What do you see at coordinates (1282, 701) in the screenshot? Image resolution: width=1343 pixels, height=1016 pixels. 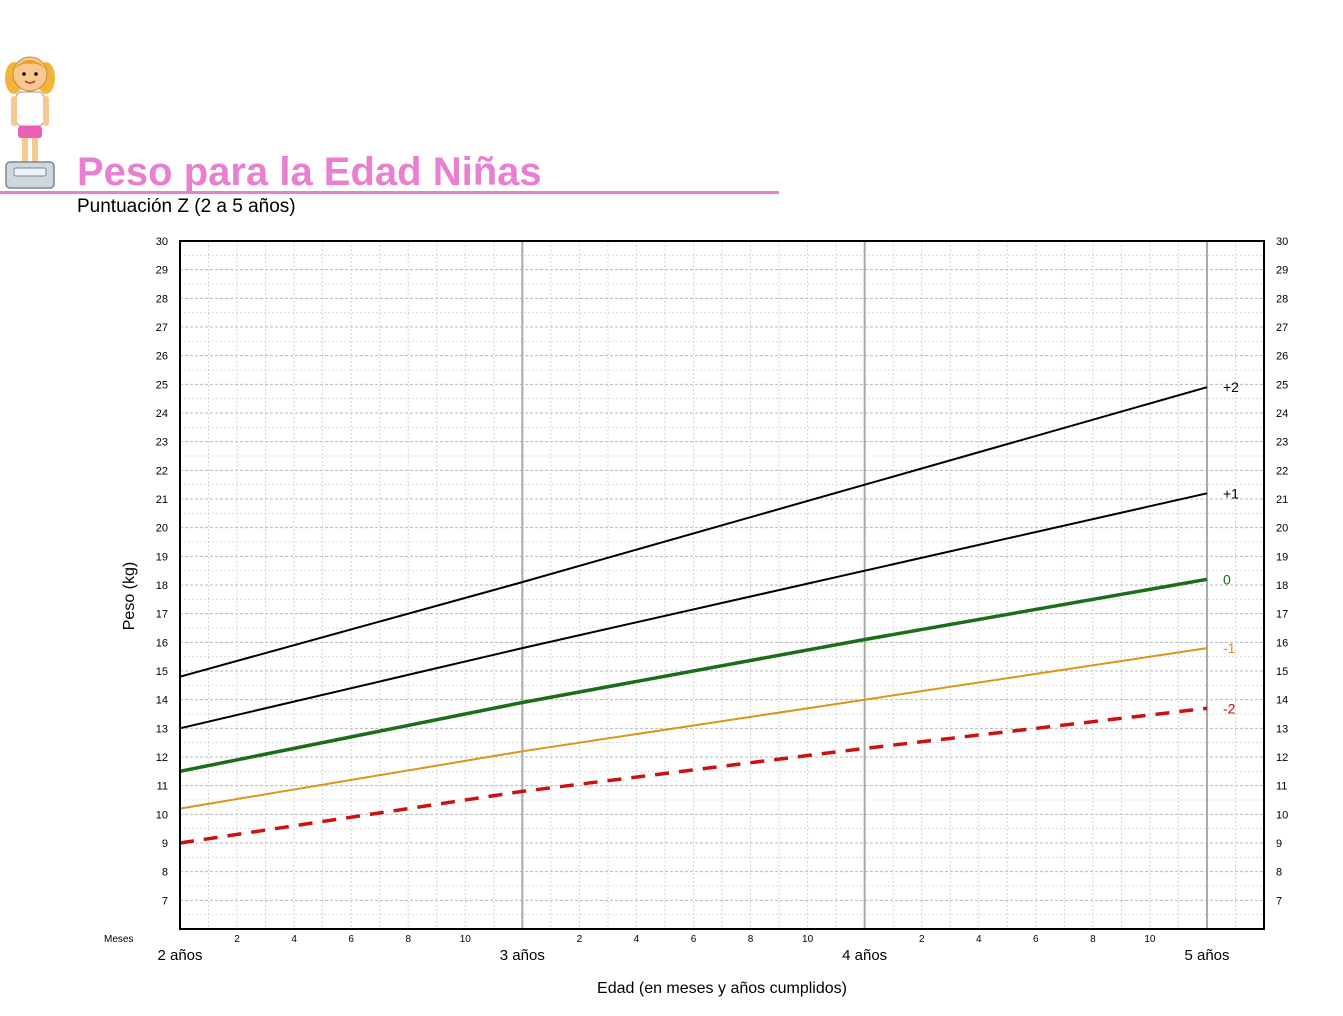 I see `y-tick-label-right: 14` at bounding box center [1282, 701].